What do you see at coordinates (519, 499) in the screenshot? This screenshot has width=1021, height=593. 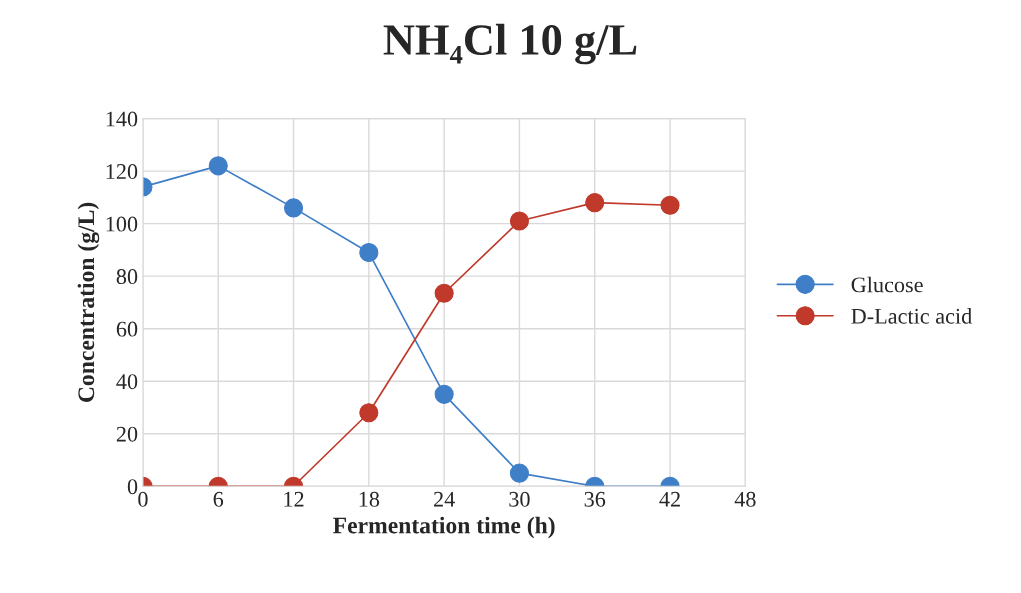 I see `x-tick-label: 30` at bounding box center [519, 499].